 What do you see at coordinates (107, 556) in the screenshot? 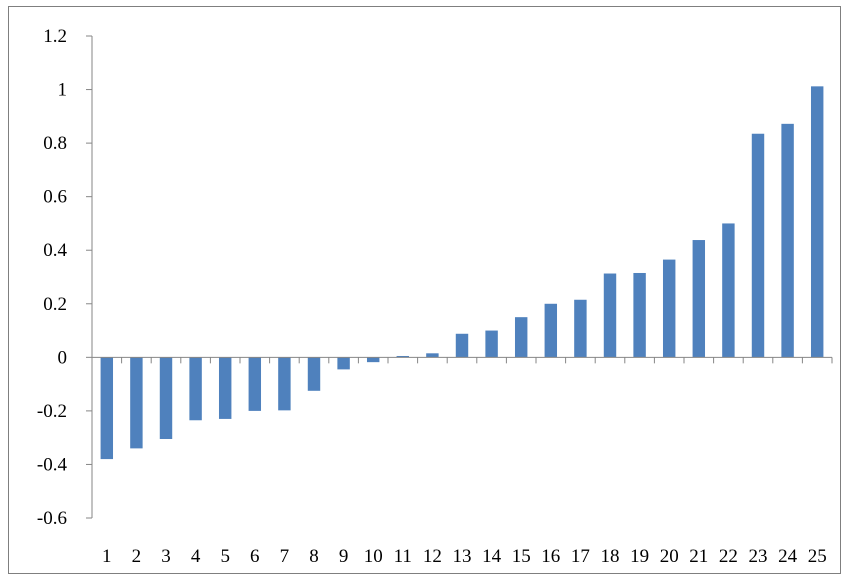
I see `x-tick-label: 1` at bounding box center [107, 556].